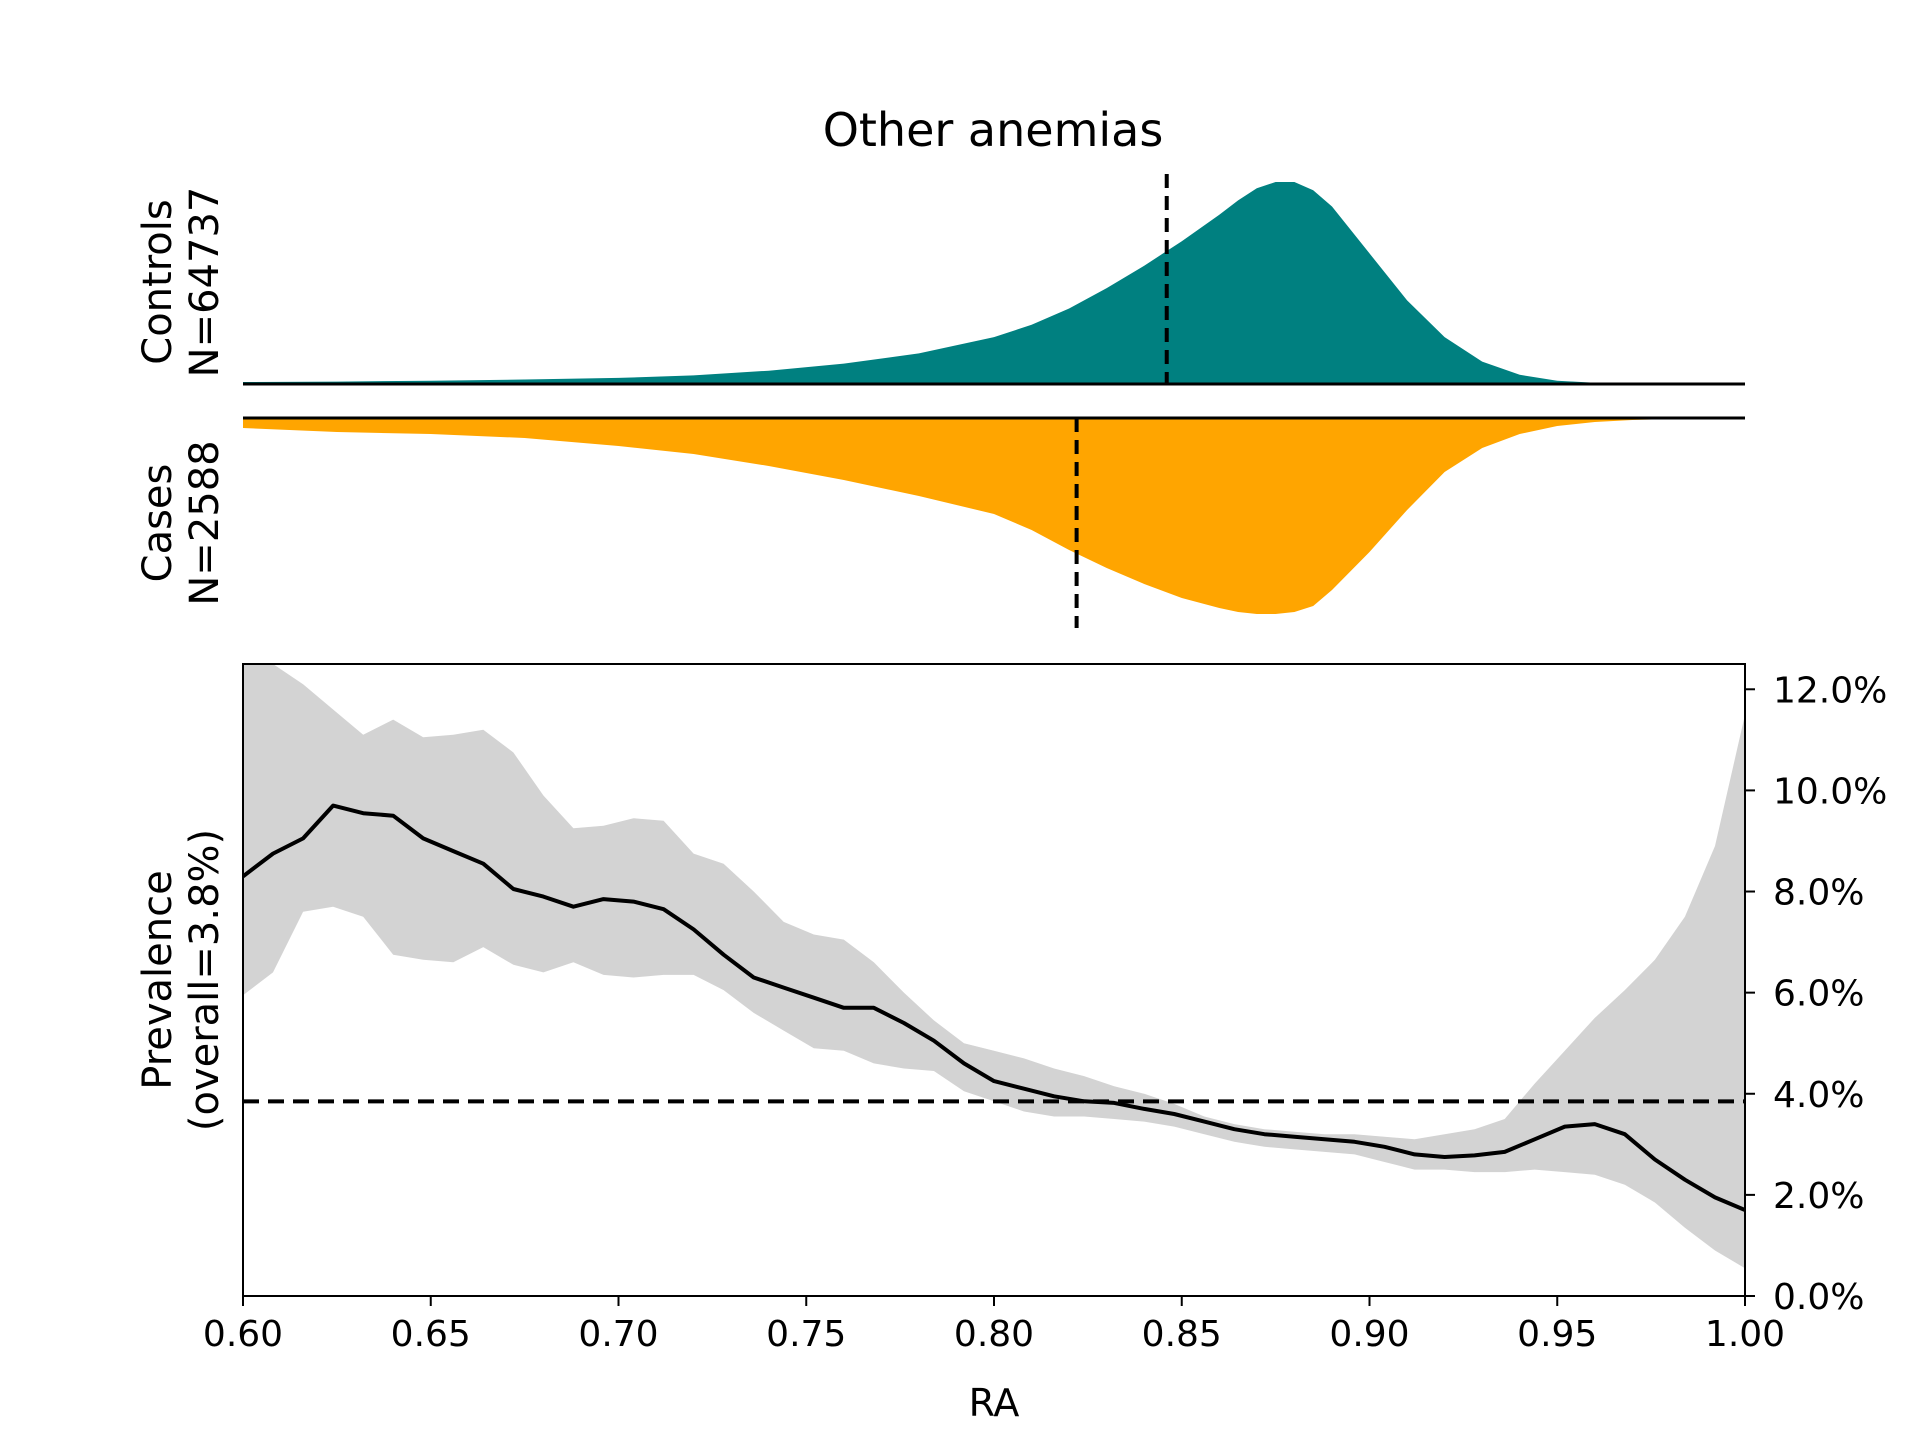  Describe the element at coordinates (994, 516) in the screenshot. I see `cases-density-area` at that location.